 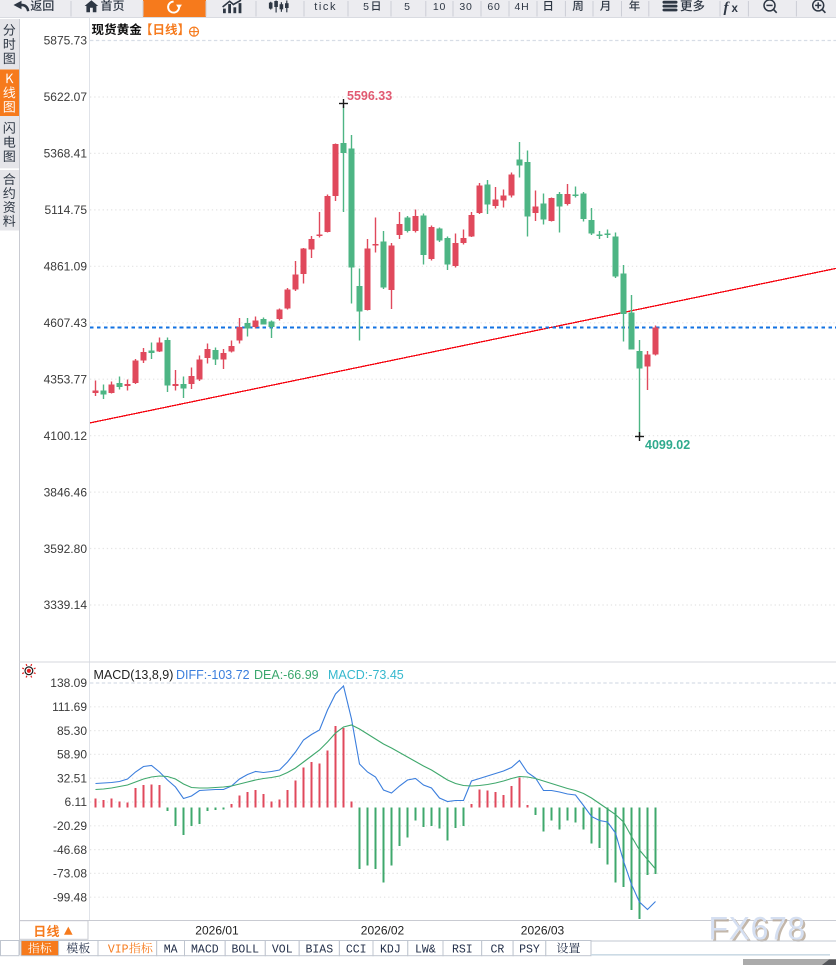 I want to click on svg-text: PSY, so click(x=529, y=949).